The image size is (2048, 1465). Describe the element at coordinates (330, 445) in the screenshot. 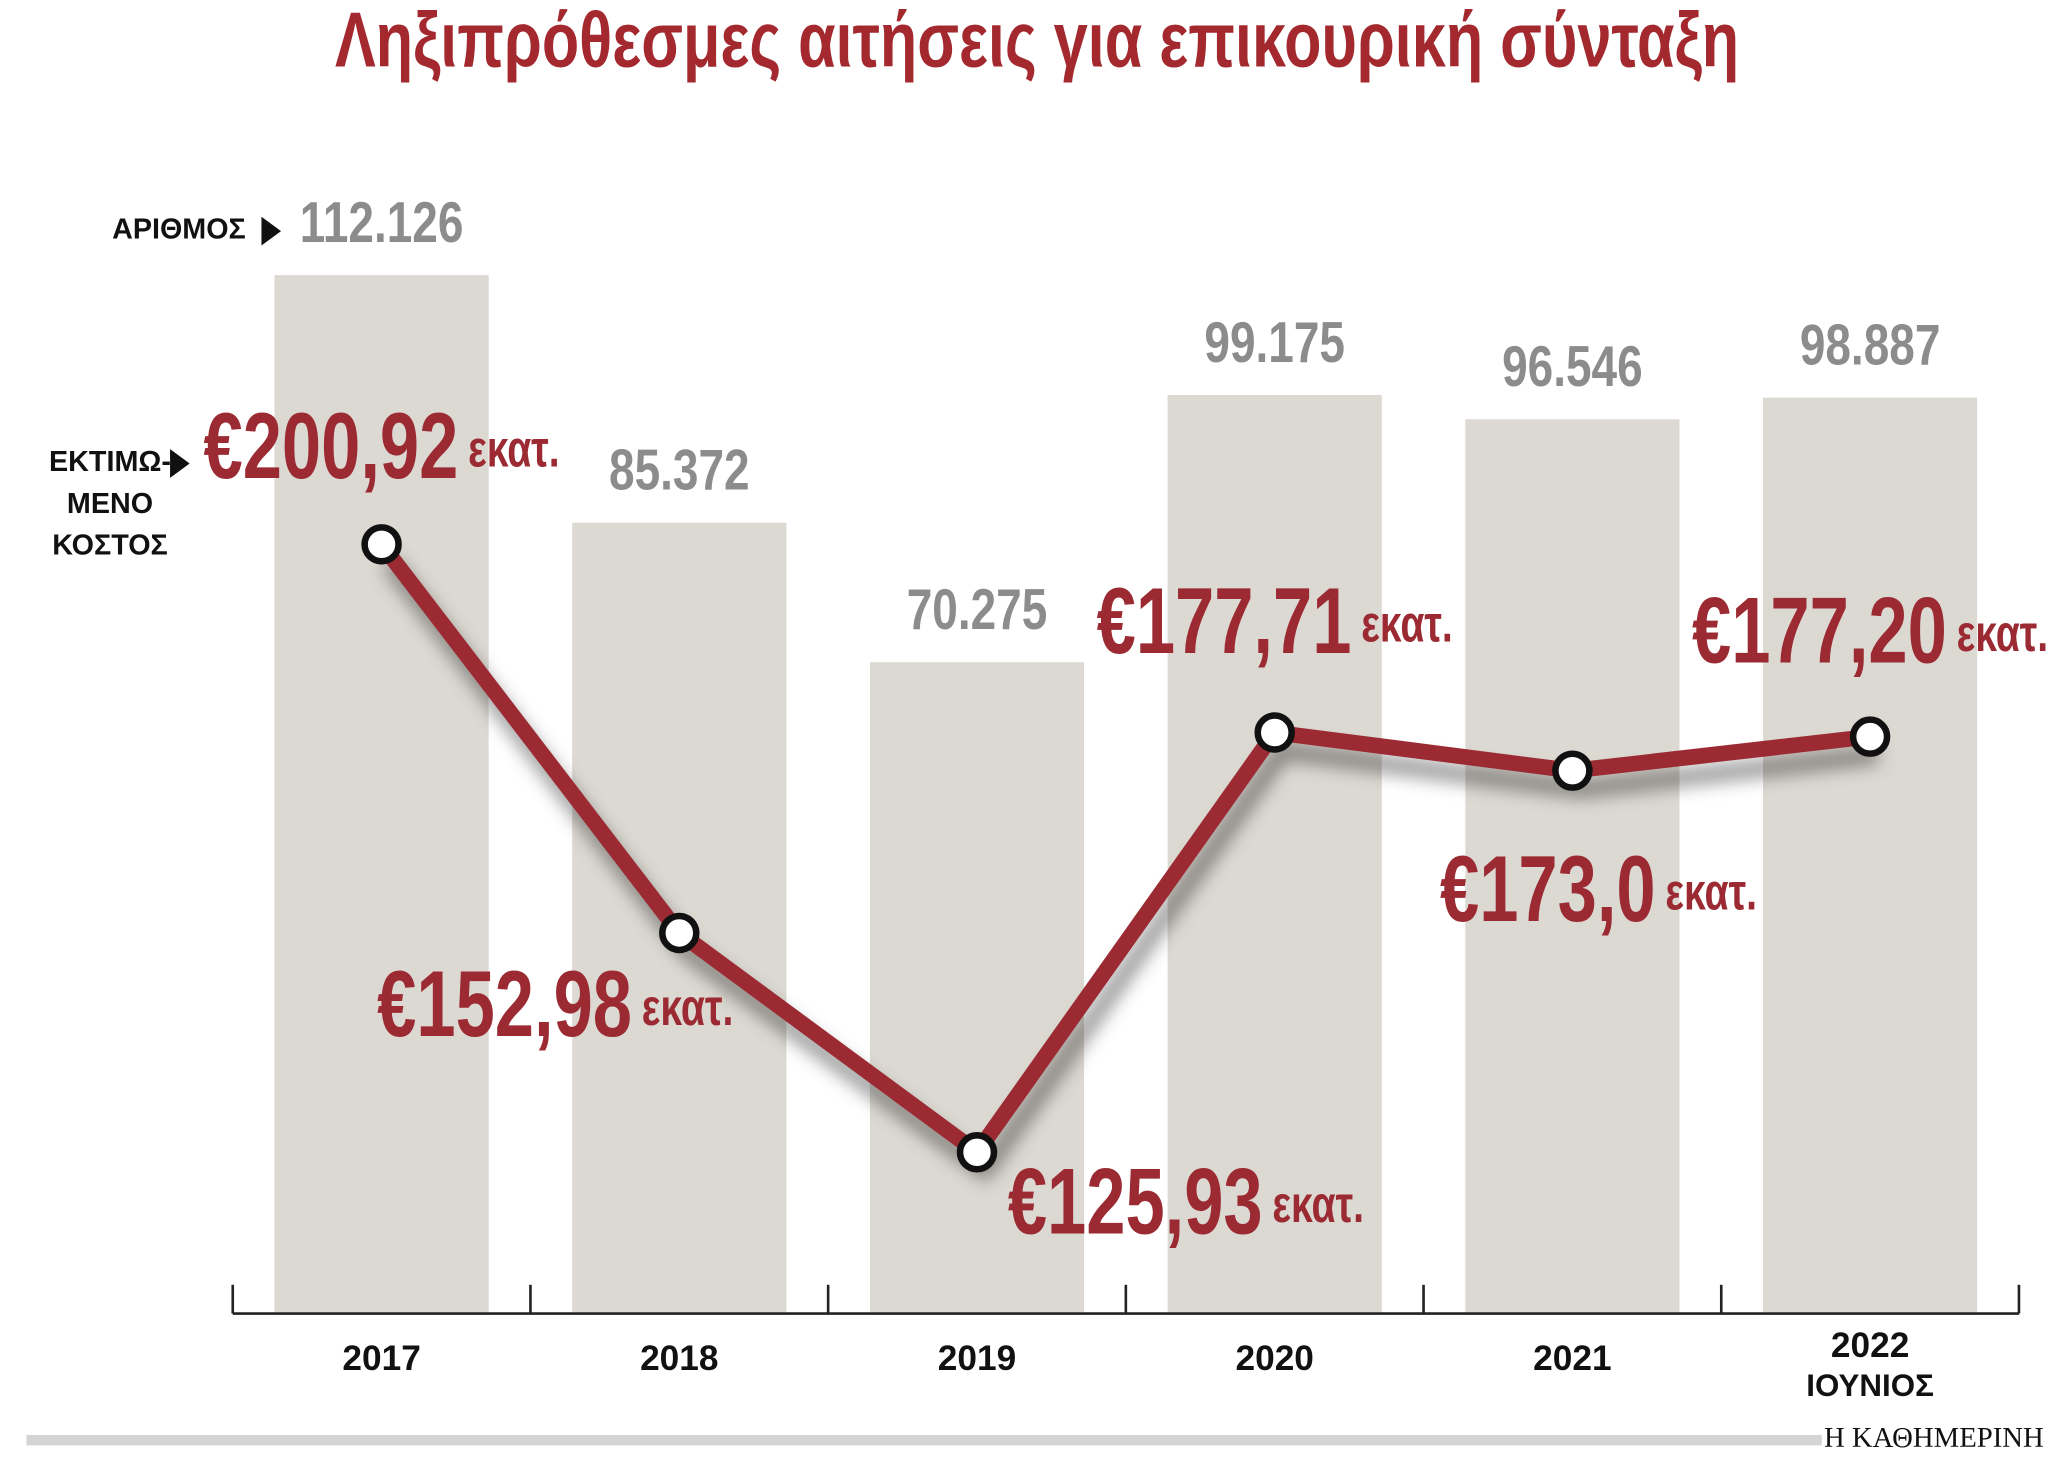

I see `line-value: €200,92` at that location.